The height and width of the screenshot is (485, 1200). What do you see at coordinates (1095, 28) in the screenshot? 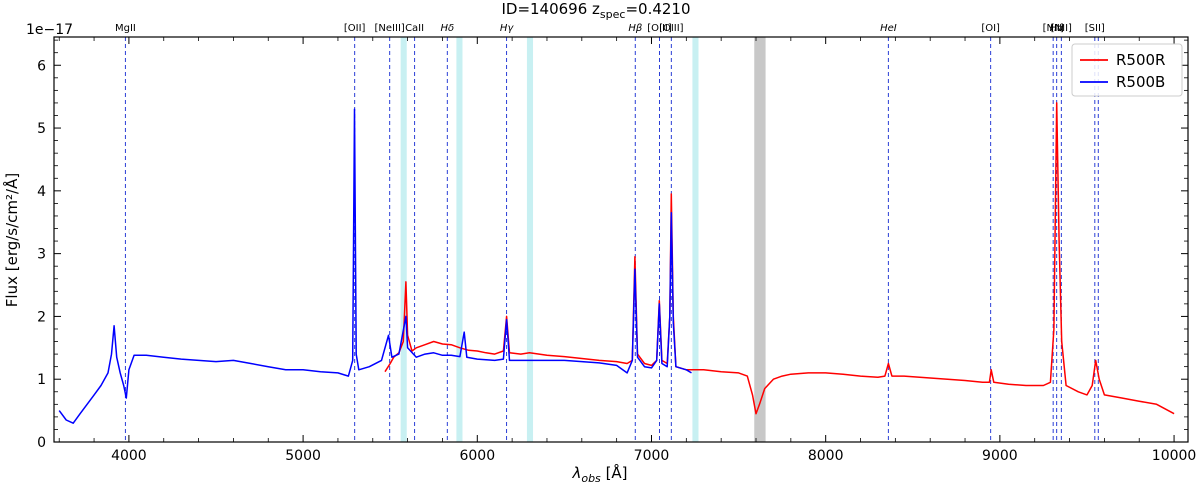
I see `emission-line-label-14: [SII]` at bounding box center [1095, 28].